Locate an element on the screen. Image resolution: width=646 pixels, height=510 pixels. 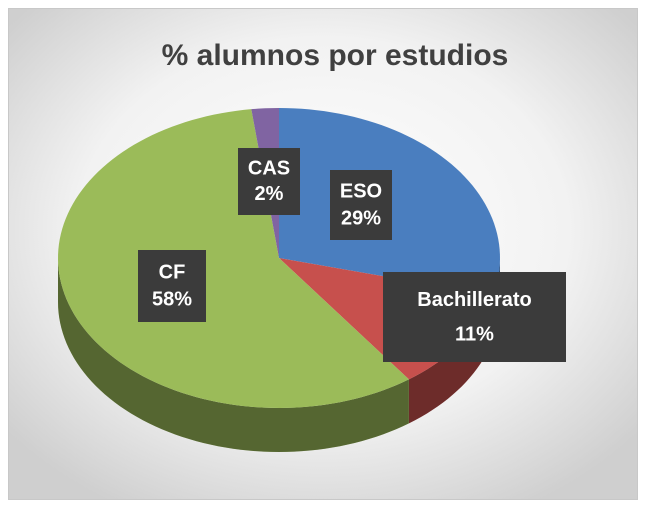
data-label-value: 29% is located at coordinates (361, 218).